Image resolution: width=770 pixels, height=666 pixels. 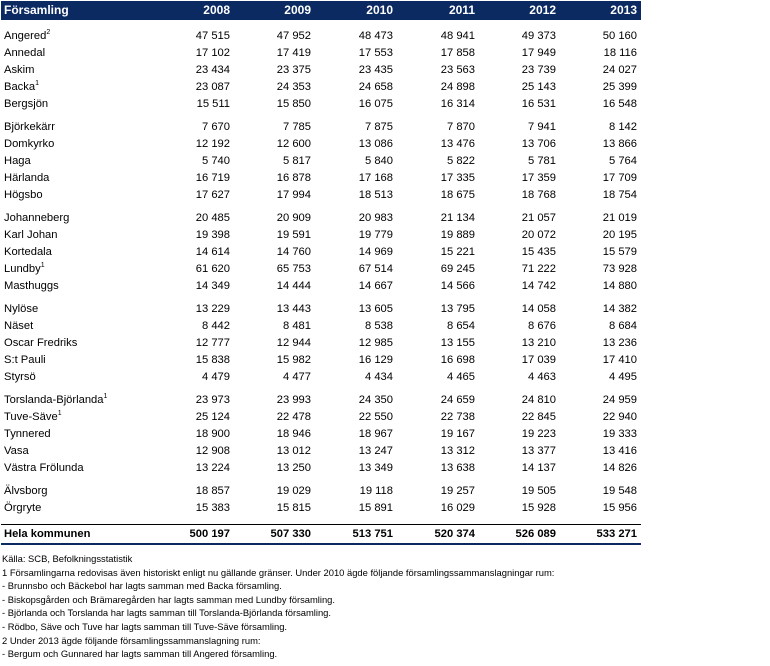 I want to click on value-cell-2008: 13 229, so click(x=212, y=309).